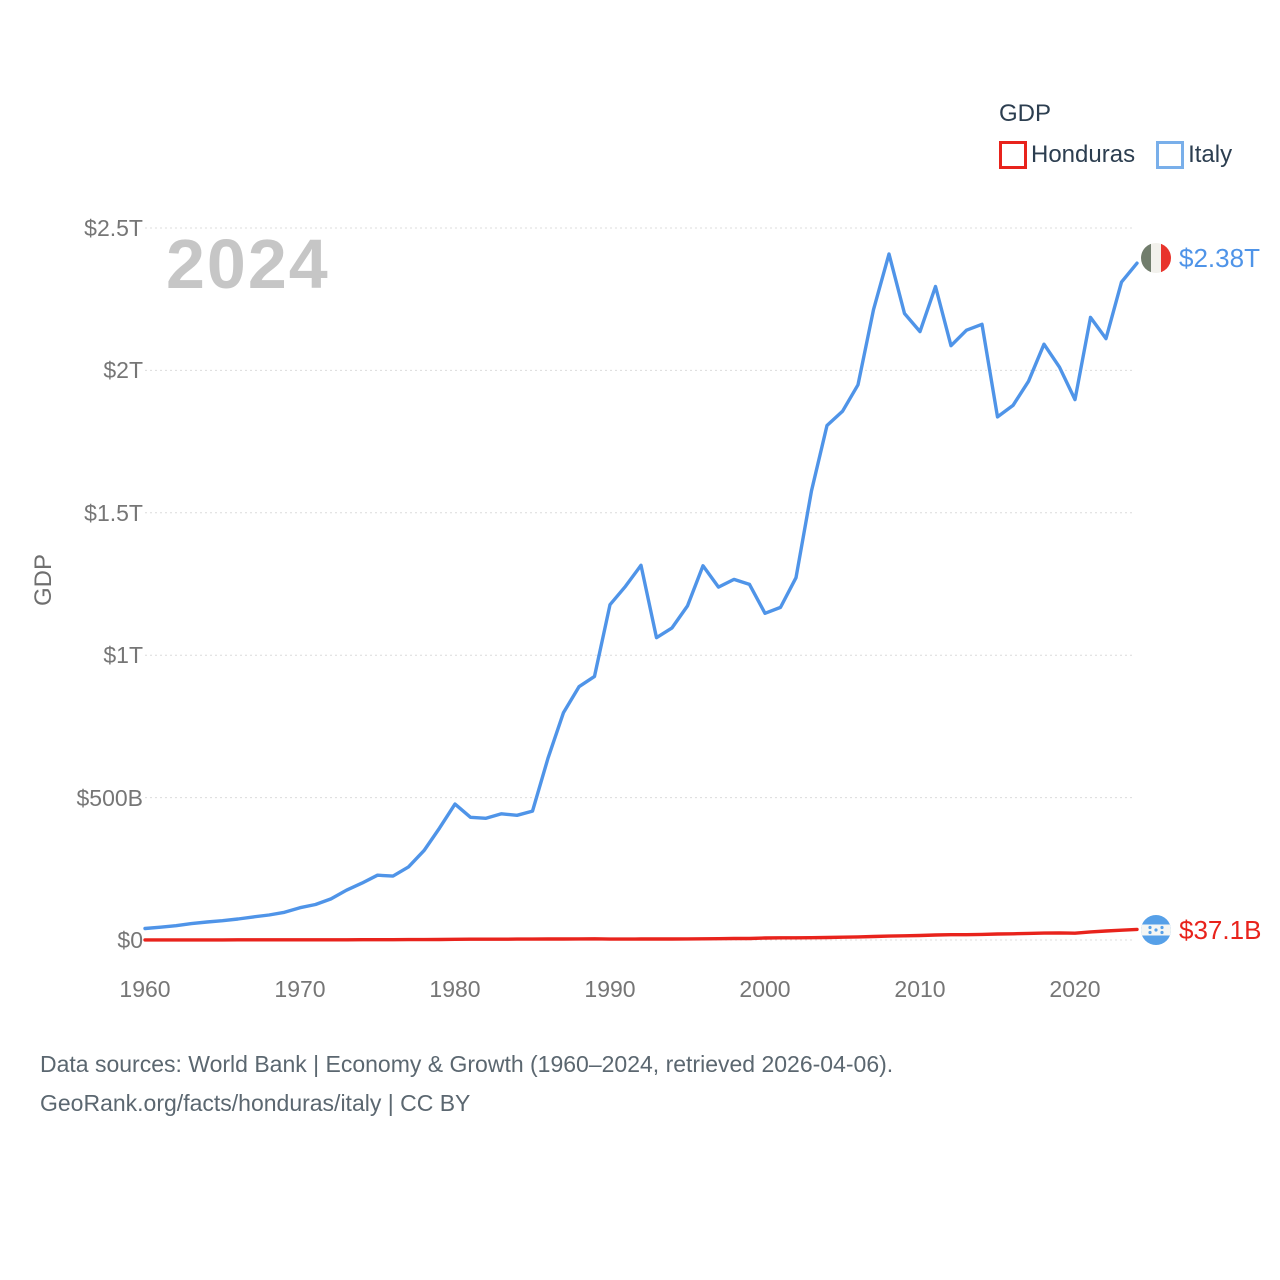 This screenshot has width=1280, height=1280. What do you see at coordinates (123, 370) in the screenshot?
I see `y-tick-label: $2T` at bounding box center [123, 370].